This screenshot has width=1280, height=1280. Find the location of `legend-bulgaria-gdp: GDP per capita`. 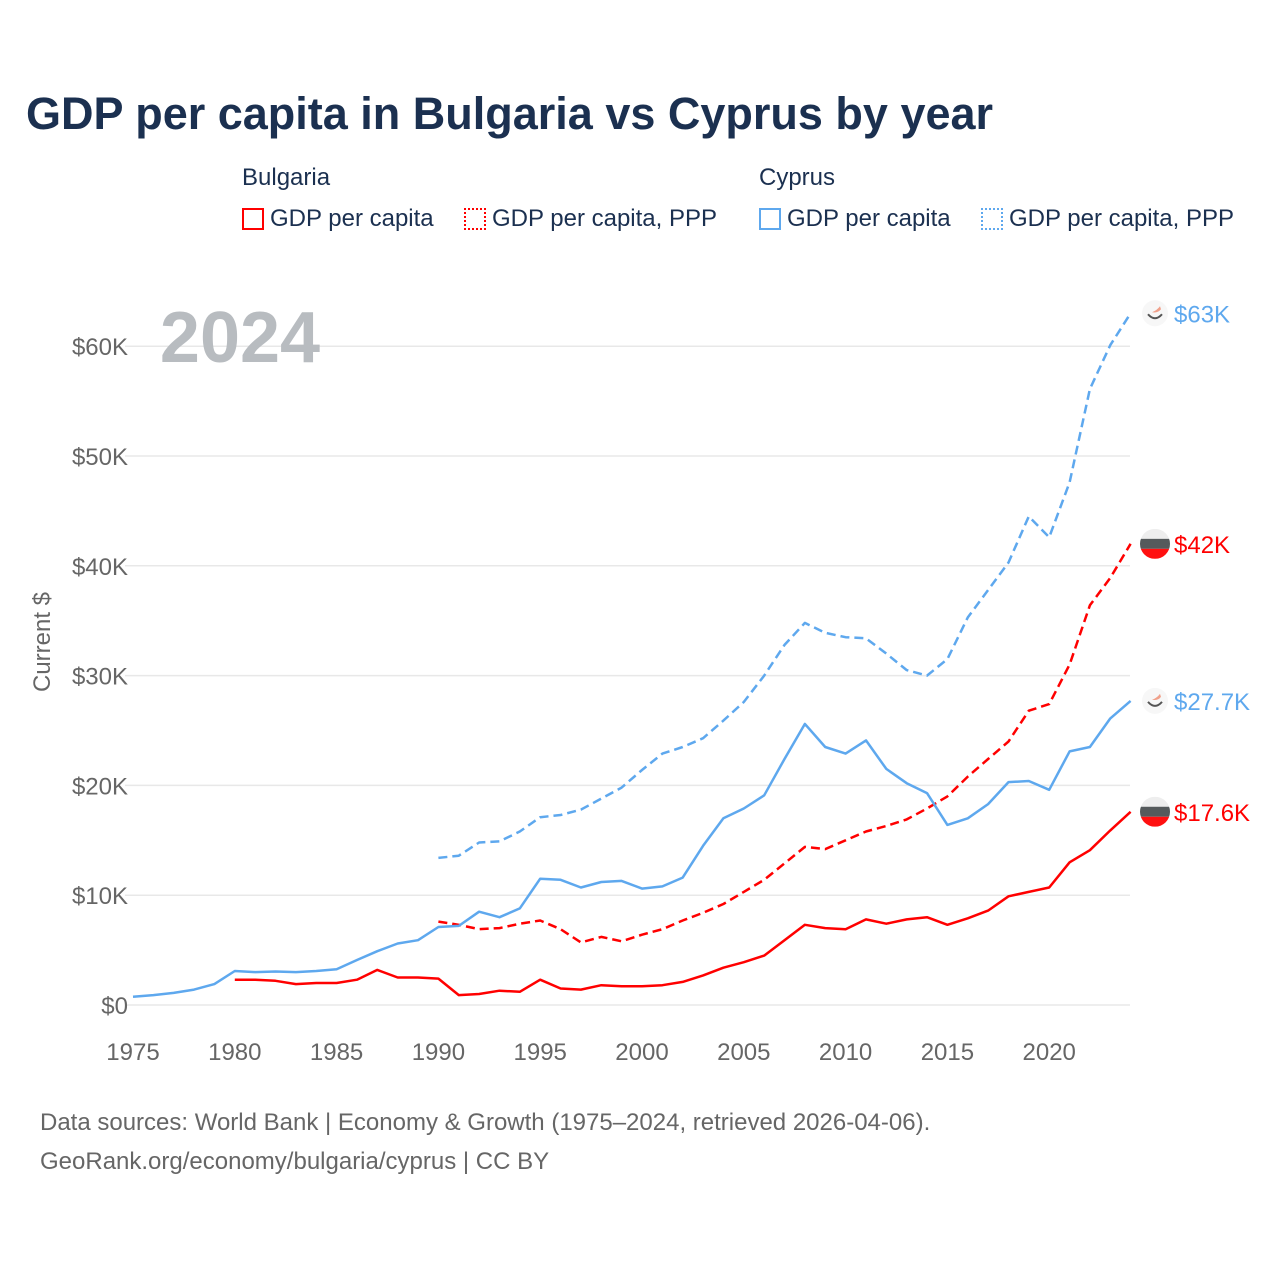

legend-bulgaria-gdp: GDP per capita is located at coordinates (338, 219).